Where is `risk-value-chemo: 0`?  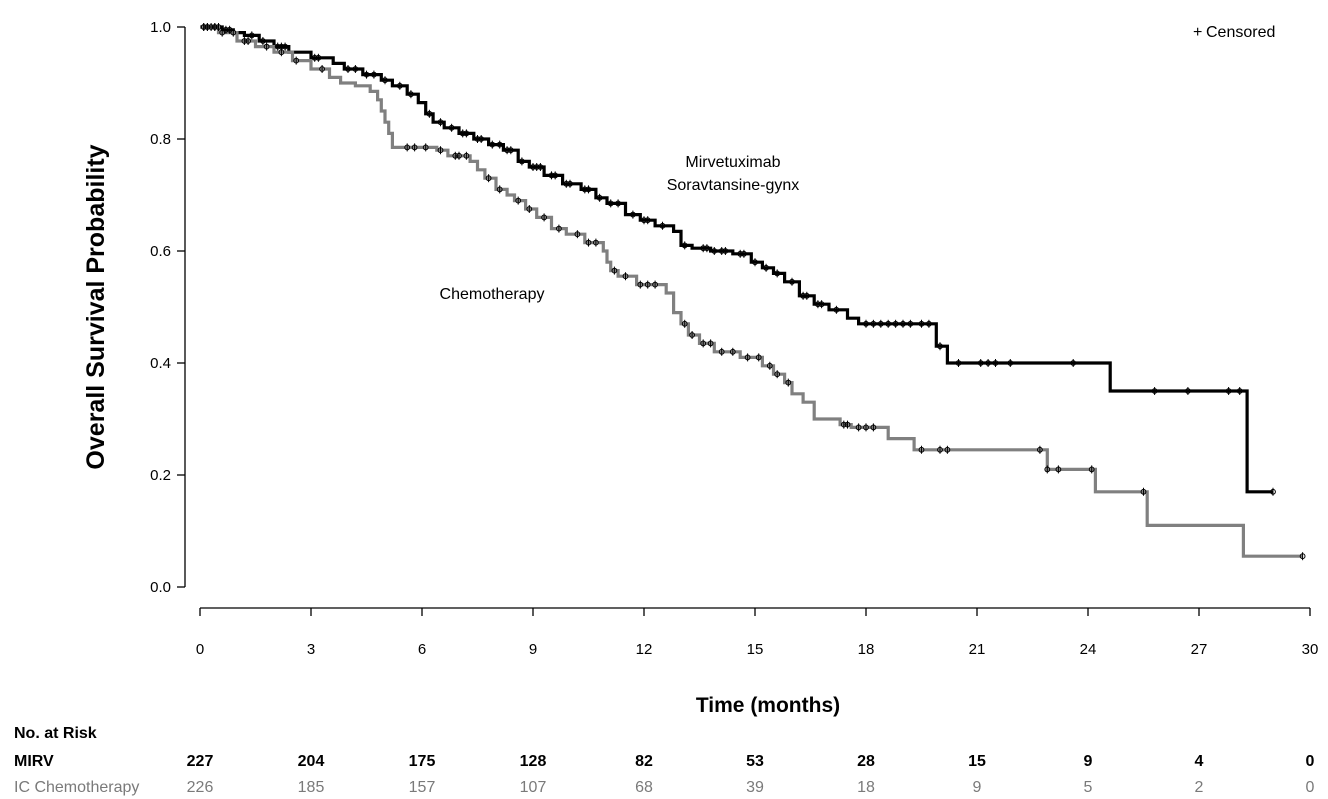 risk-value-chemo: 0 is located at coordinates (1310, 787).